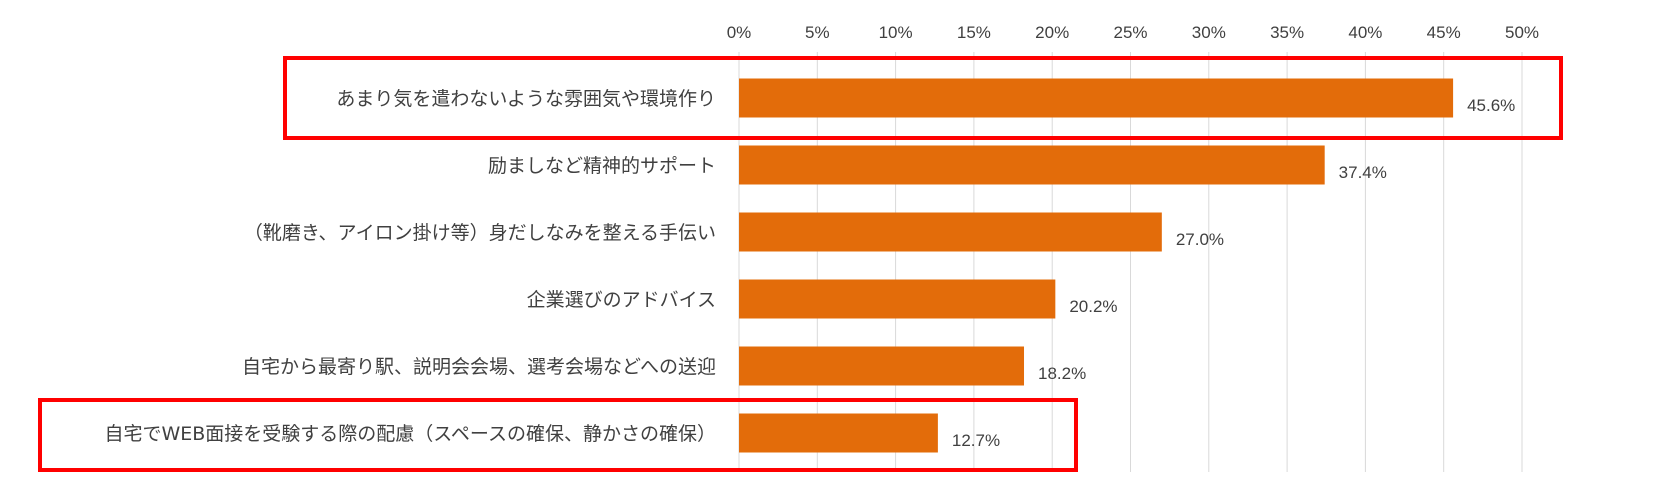 Image resolution: width=1679 pixels, height=502 pixels. I want to click on category-label: 自宅でWEB面接を受験する際の配慮（スペースの確保、静かさの確保）, so click(410, 434).